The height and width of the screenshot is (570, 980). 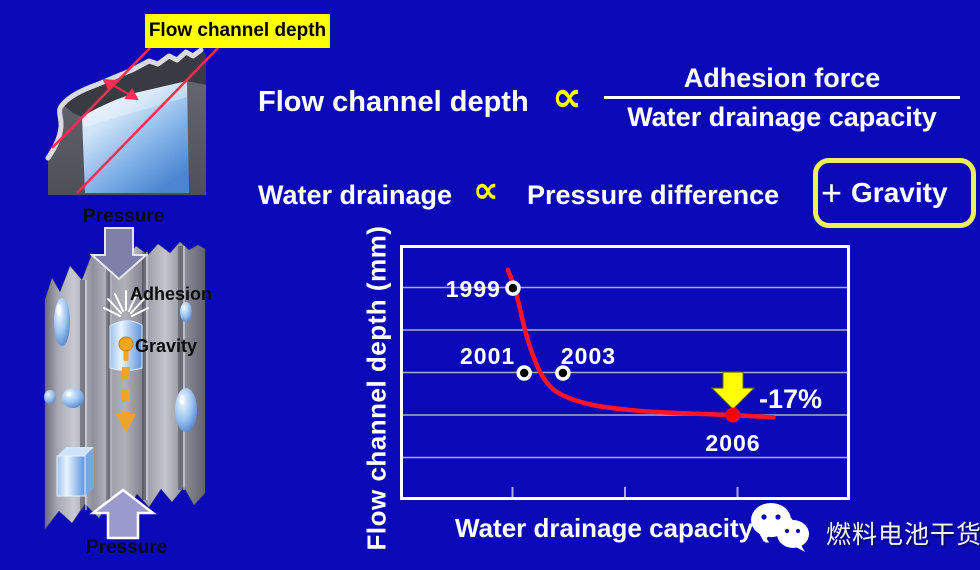 What do you see at coordinates (487, 356) in the screenshot?
I see `svg-text: 2001` at bounding box center [487, 356].